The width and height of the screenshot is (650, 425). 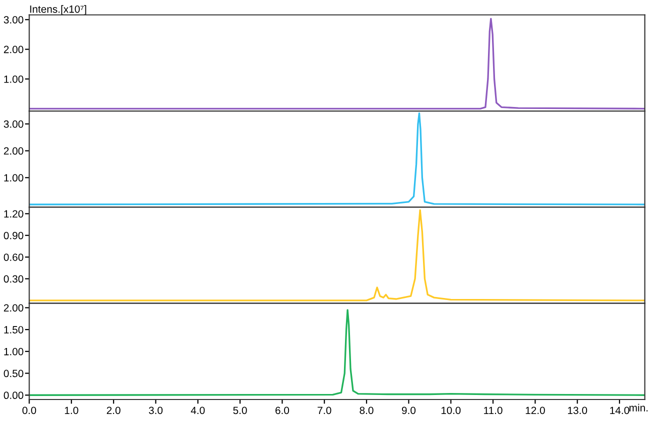 I want to click on x-axis-title: min., so click(x=639, y=408).